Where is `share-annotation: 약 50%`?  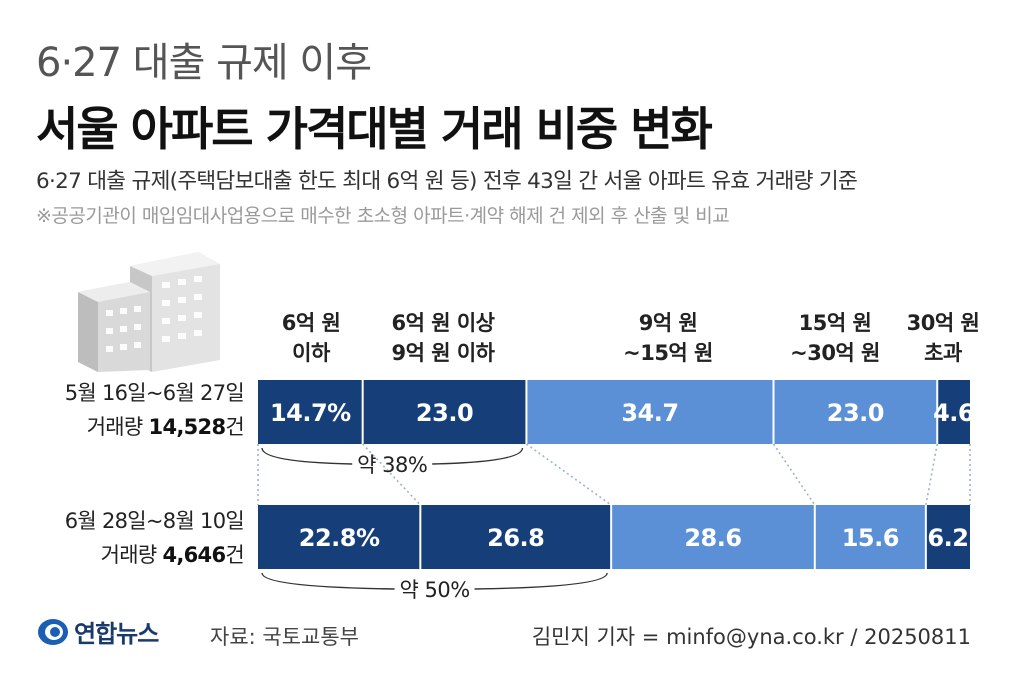
share-annotation: 약 50% is located at coordinates (434, 590).